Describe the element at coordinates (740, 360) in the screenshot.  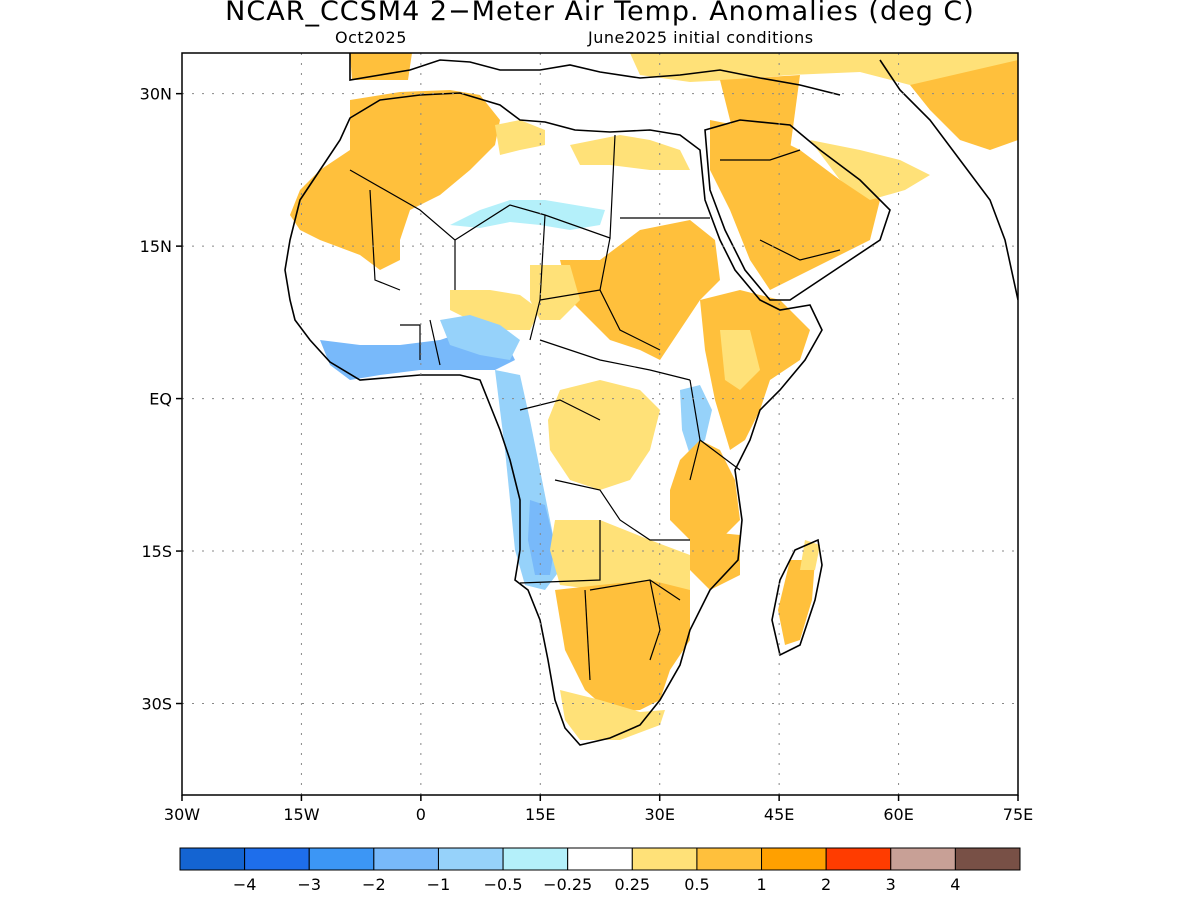
I see `anomaly-region-ethiopia-mild` at that location.